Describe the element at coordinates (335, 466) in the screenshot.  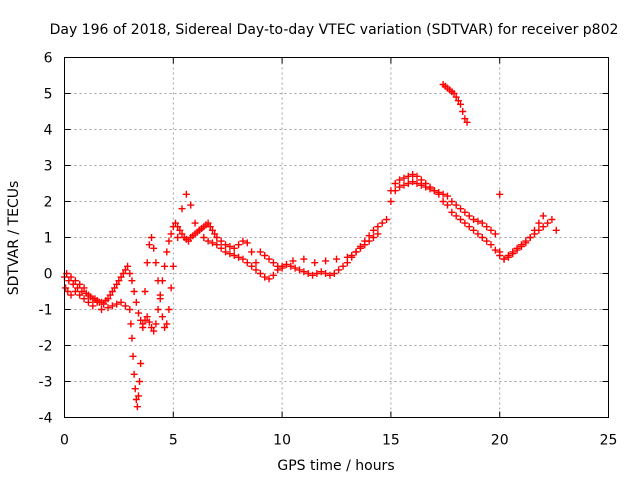
I see `x-axis-label: GPS time / hours` at that location.